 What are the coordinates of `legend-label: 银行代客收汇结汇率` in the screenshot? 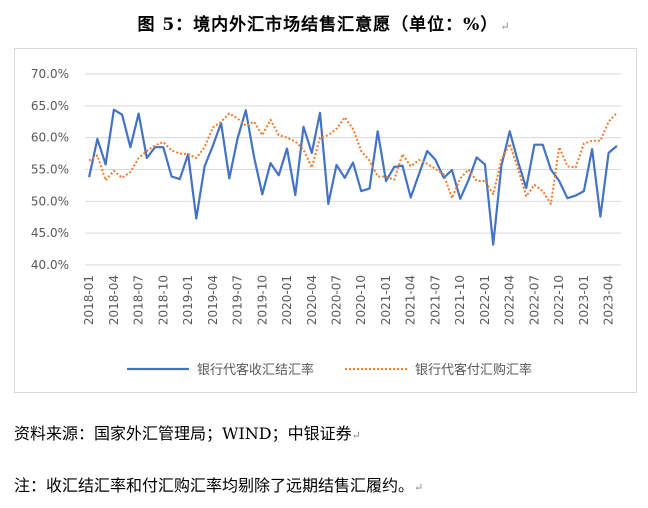 It's located at (255, 370).